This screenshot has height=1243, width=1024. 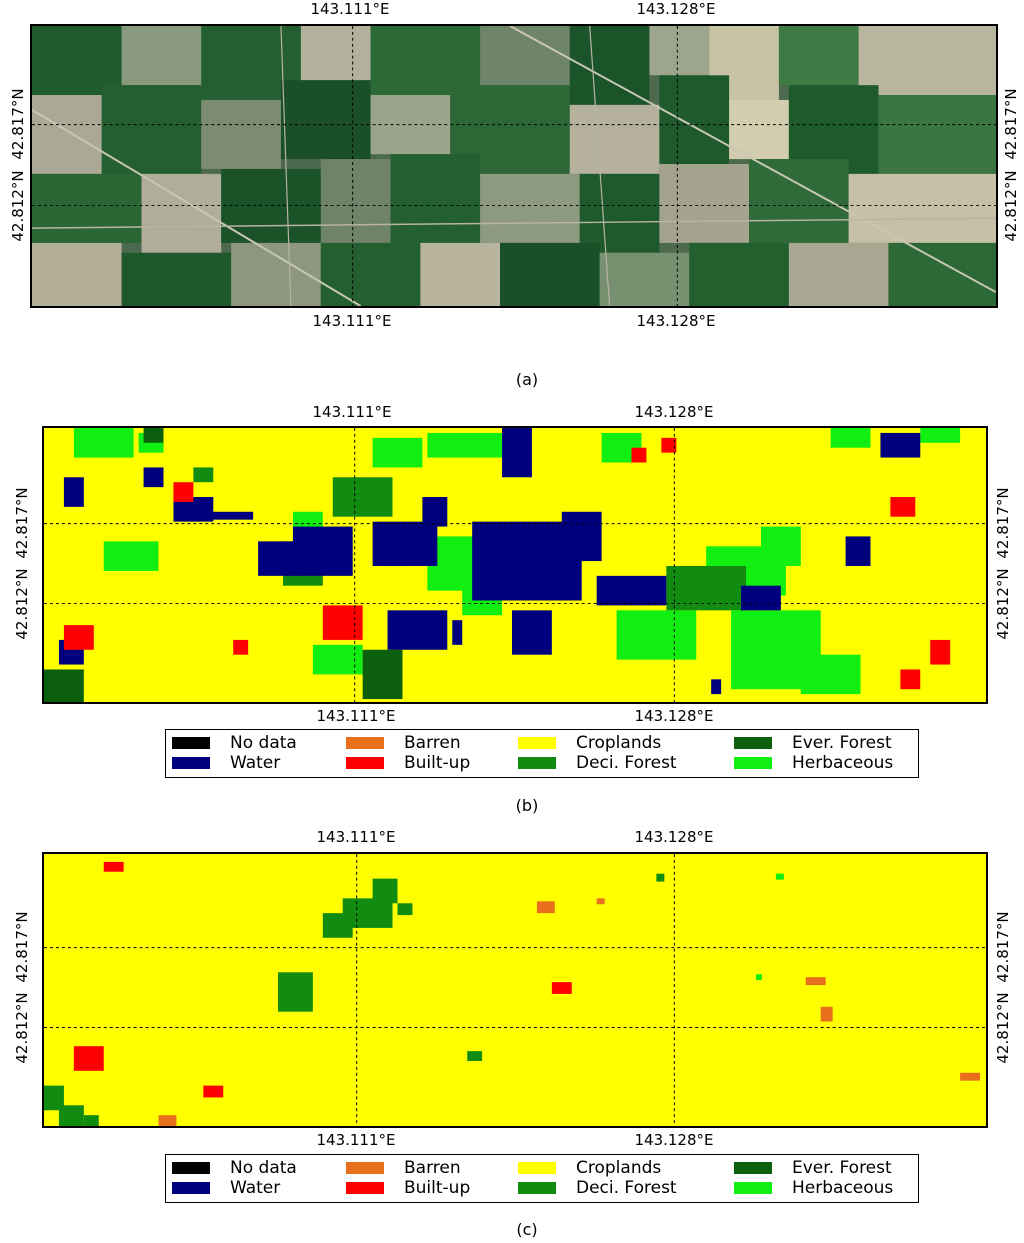 What do you see at coordinates (527, 379) in the screenshot?
I see `caption-a: (a)` at bounding box center [527, 379].